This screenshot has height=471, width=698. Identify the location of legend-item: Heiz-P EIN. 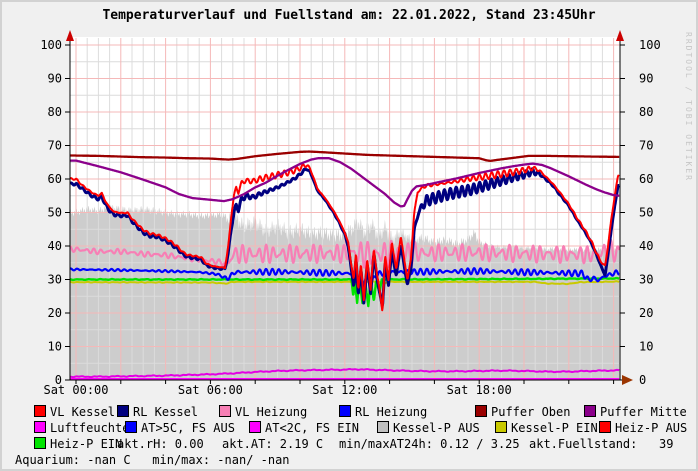
(78, 444).